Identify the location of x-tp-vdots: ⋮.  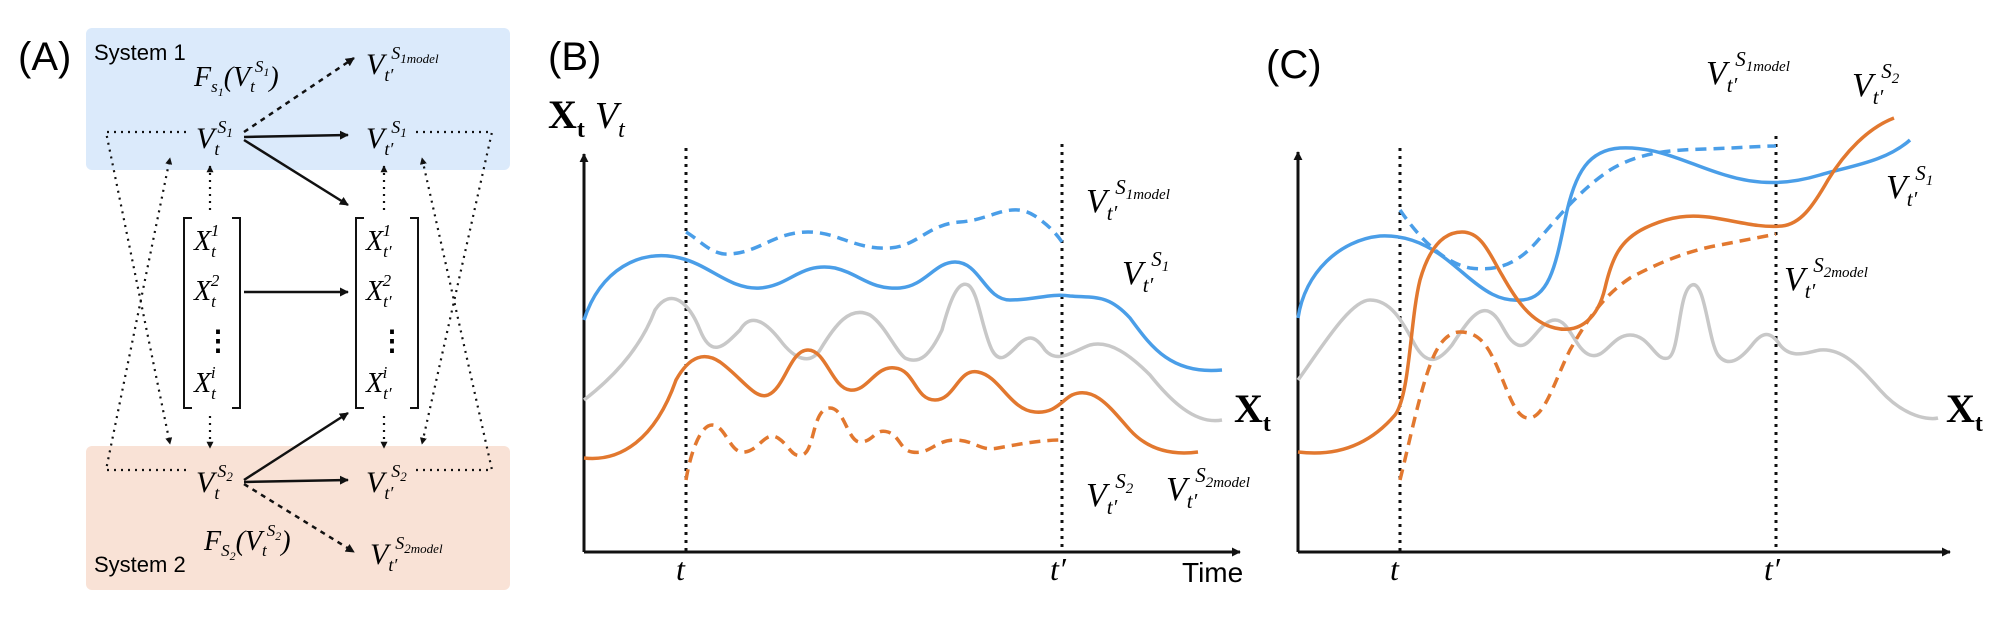
(392, 341).